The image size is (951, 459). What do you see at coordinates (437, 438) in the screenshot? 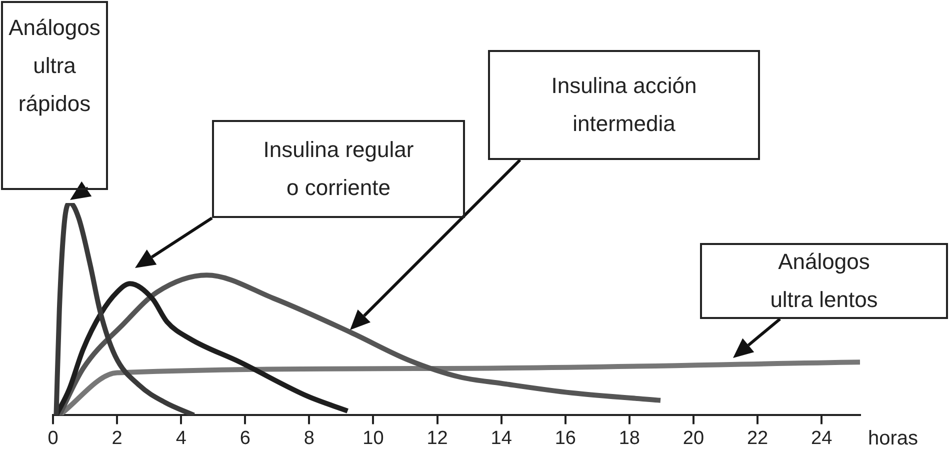
I see `x-tick-label: 12` at bounding box center [437, 438].